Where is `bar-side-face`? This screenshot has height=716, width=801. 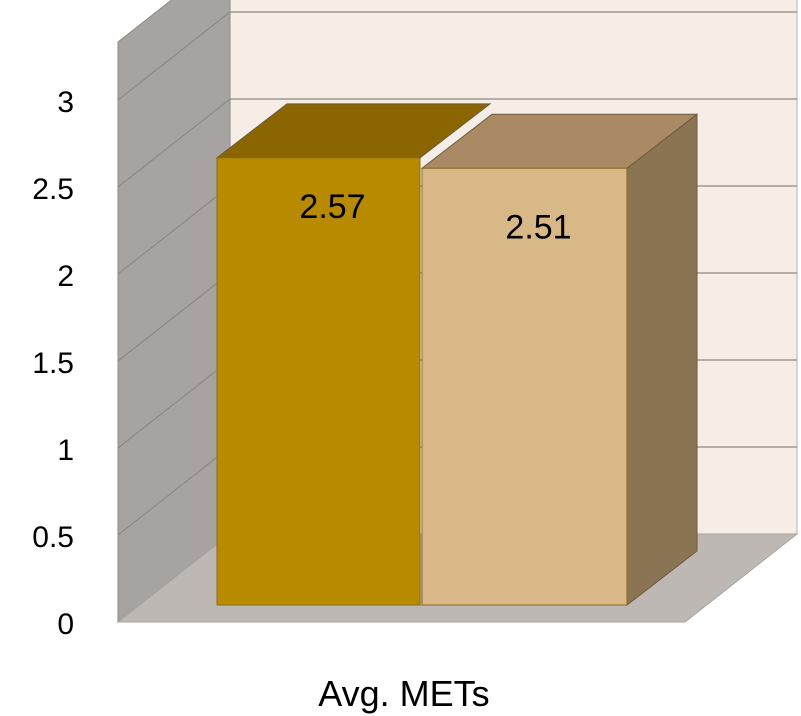
bar-side-face is located at coordinates (662, 360).